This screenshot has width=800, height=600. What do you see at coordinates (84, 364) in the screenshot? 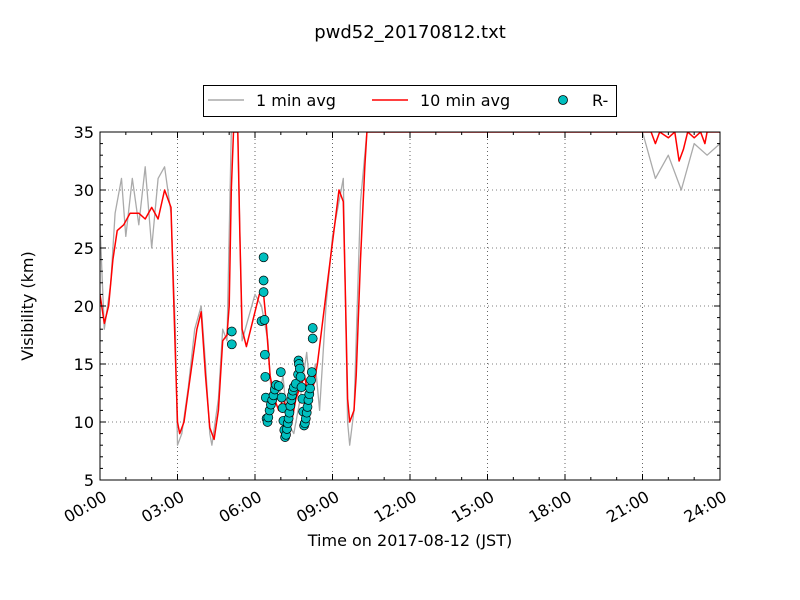
I see `y-tick-label: 15` at bounding box center [84, 364].